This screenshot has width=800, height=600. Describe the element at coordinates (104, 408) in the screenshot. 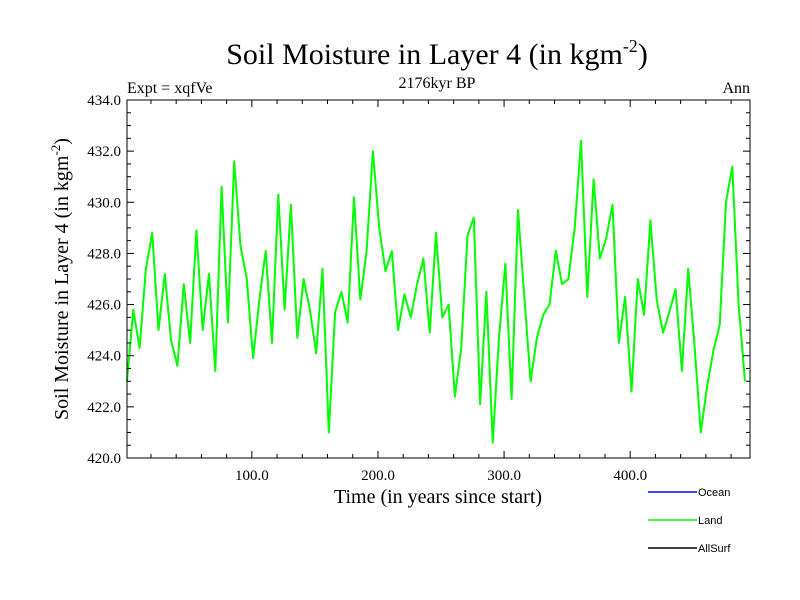

I see `y-tick-label: 422.0` at that location.